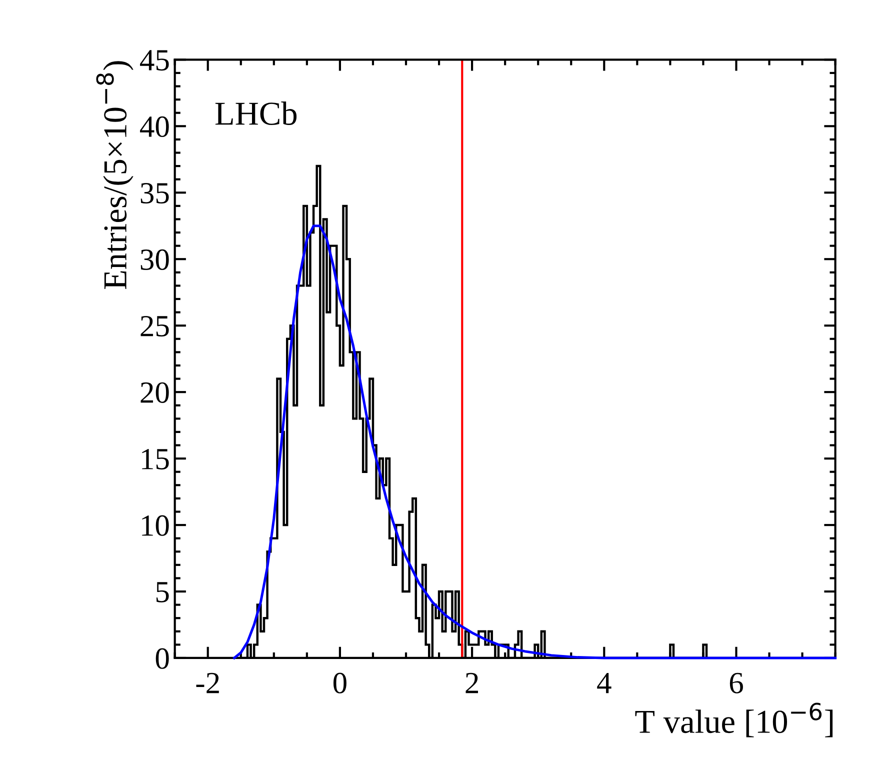 Image resolution: width=883 pixels, height=775 pixels. Describe the element at coordinates (155, 525) in the screenshot. I see `y-tick-label: 10` at that location.